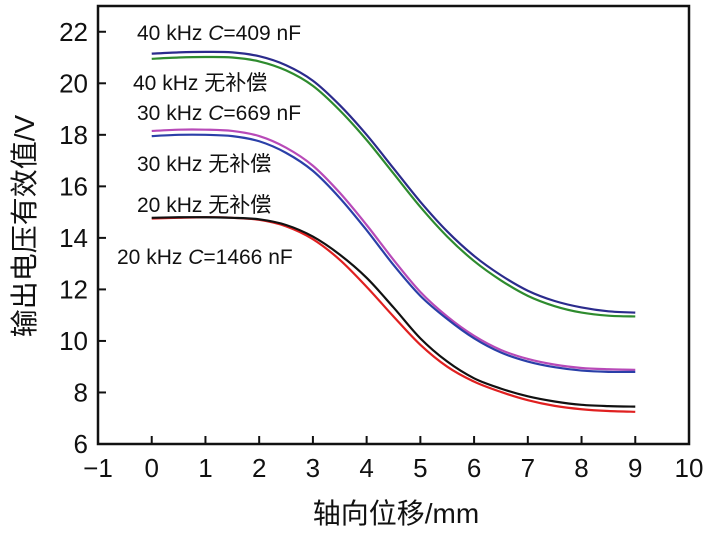  What do you see at coordinates (219, 113) in the screenshot?
I see `annotation-30khz-c669: 30 kHz C=669 nF` at bounding box center [219, 113].